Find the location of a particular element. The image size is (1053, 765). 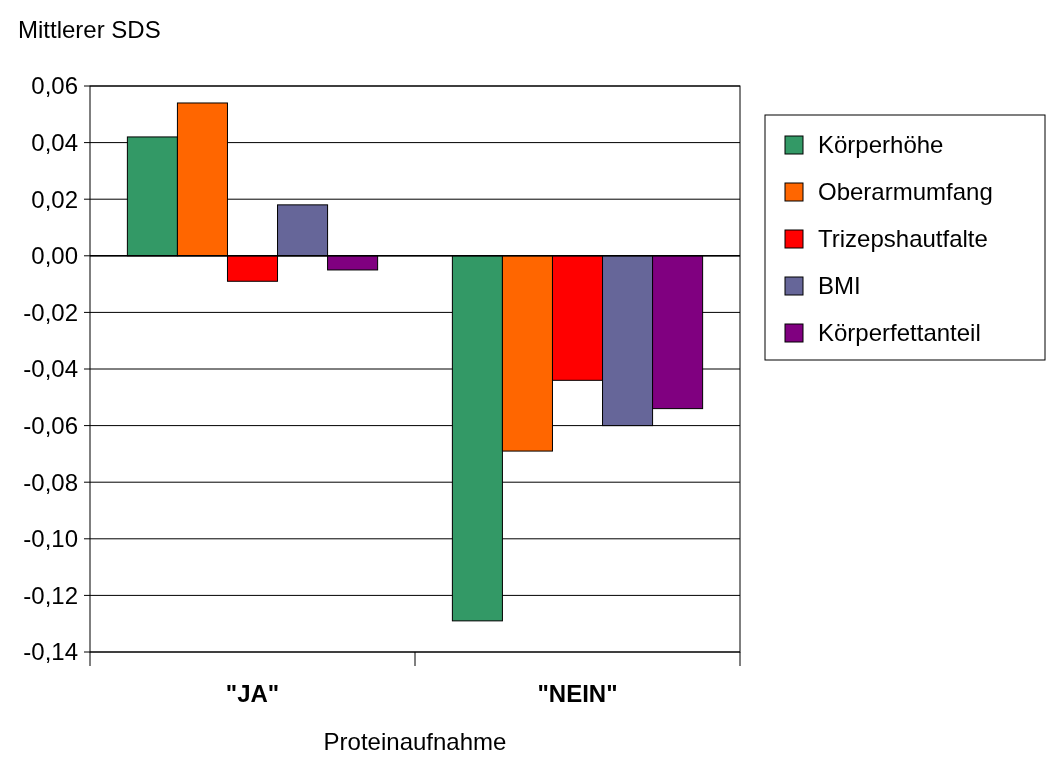

y-tick-label: -0,10 is located at coordinates (50, 539).